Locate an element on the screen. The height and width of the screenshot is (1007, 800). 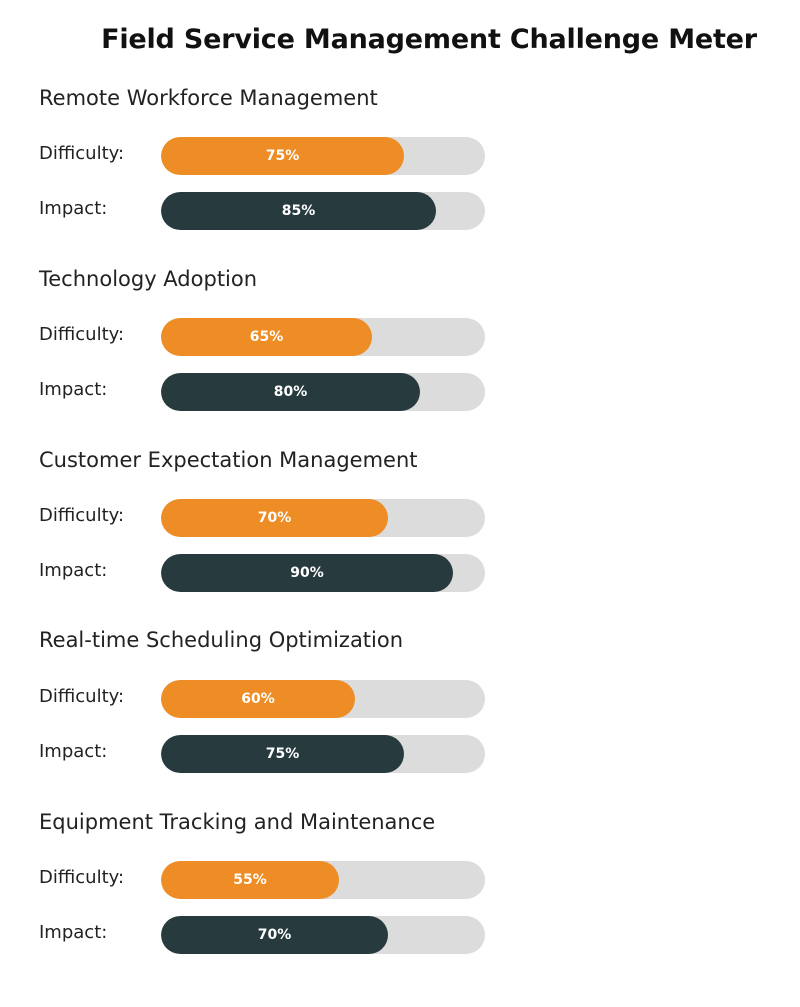
chart-title: Field Service Management Challenge Meter is located at coordinates (429, 39).